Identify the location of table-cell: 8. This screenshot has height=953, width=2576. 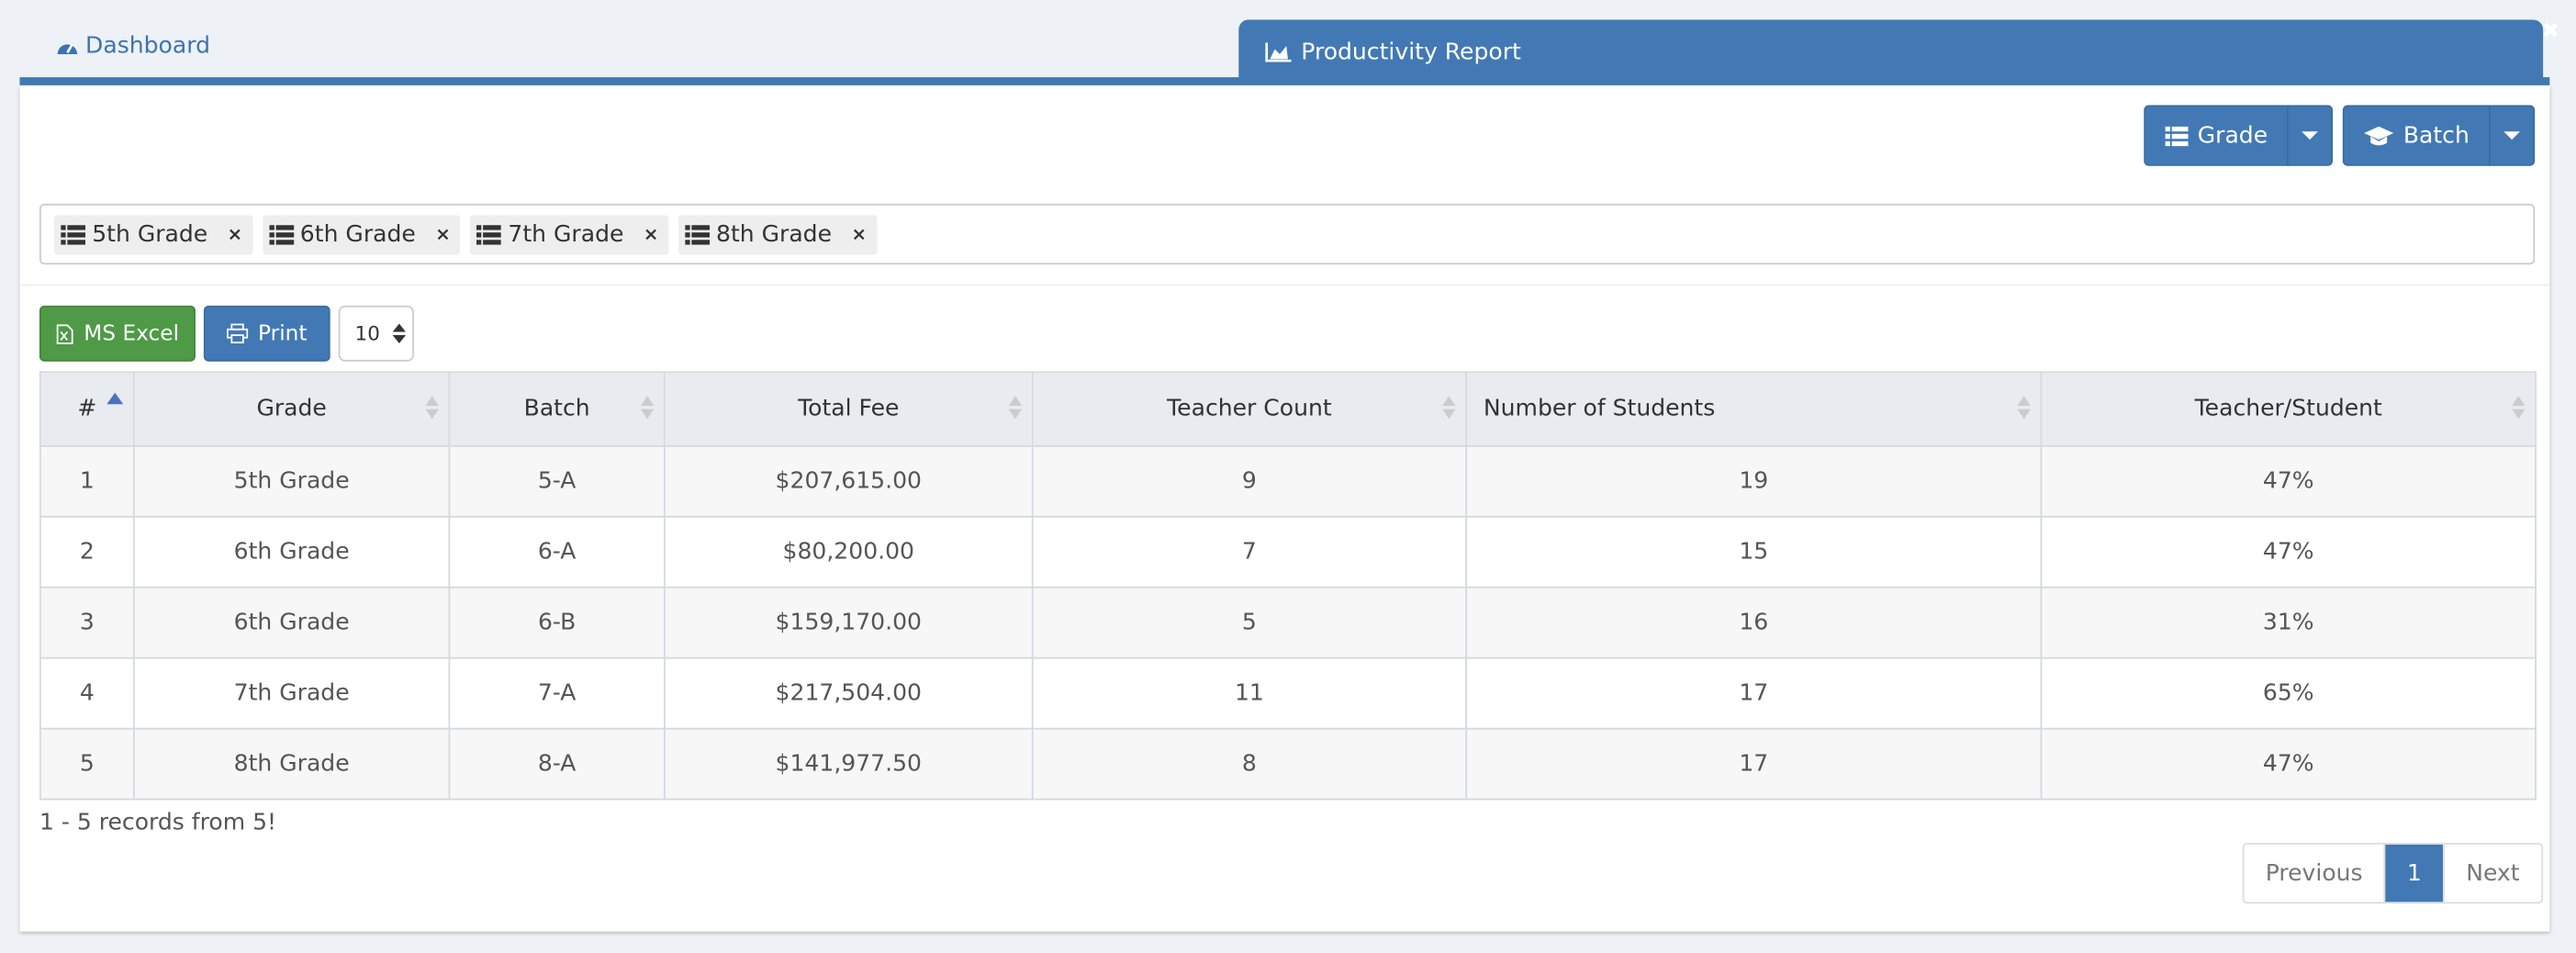
(1249, 764).